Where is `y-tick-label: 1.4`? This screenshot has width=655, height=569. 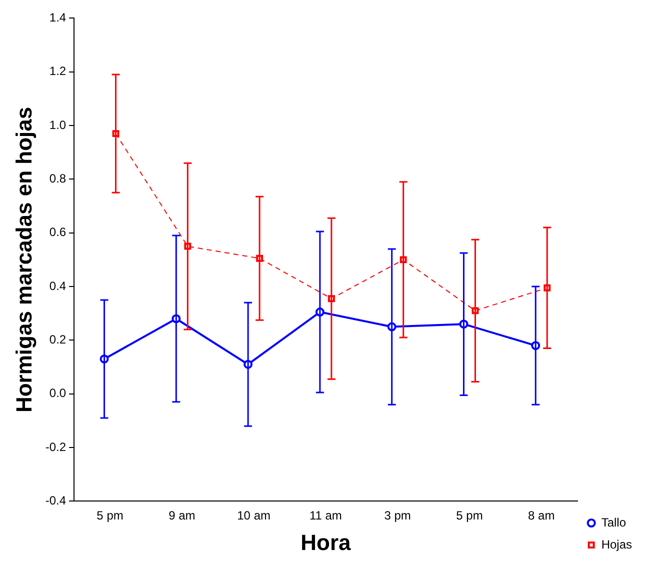 y-tick-label: 1.4 is located at coordinates (57, 17).